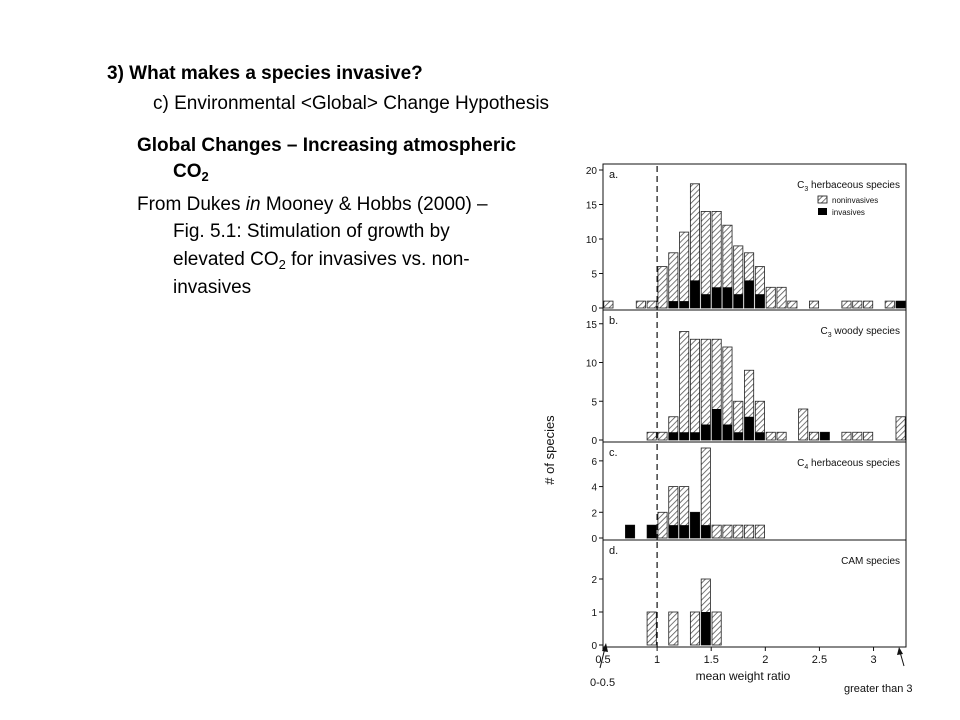 This screenshot has width=960, height=720. What do you see at coordinates (327, 145) in the screenshot?
I see `global-changes-line: Global Changes – Increasing atmospheric` at bounding box center [327, 145].